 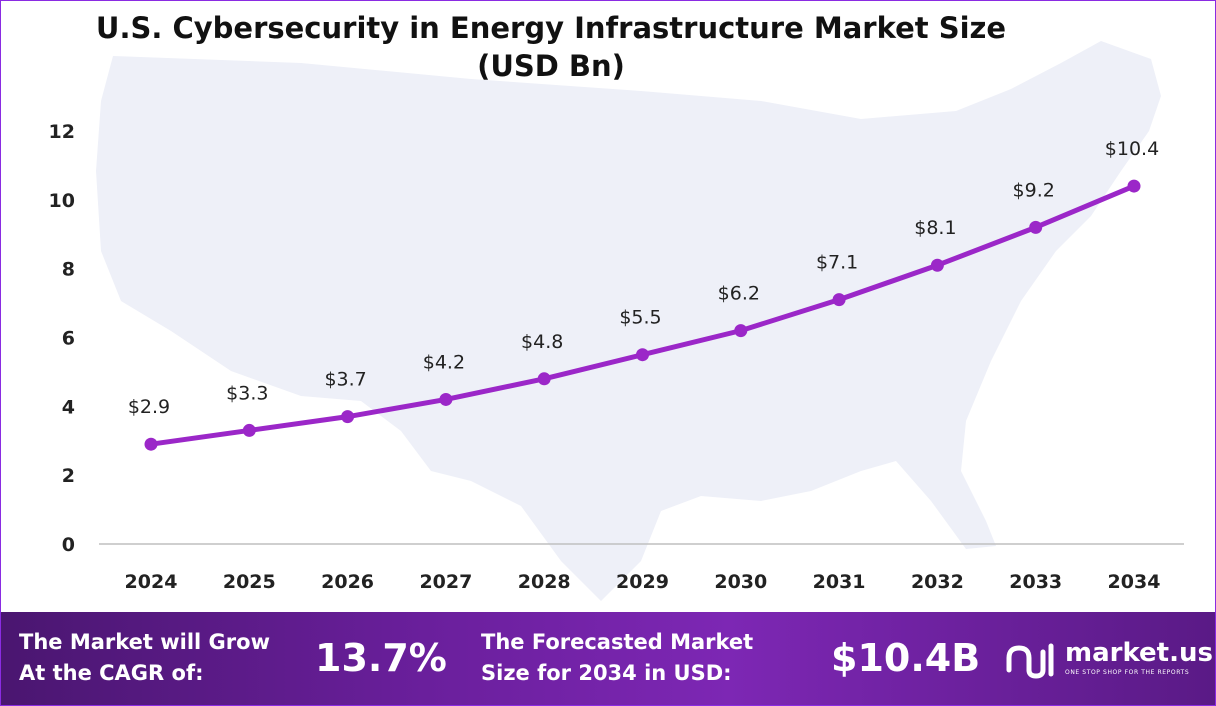 What do you see at coordinates (68, 476) in the screenshot?
I see `y-tick-label: 2` at bounding box center [68, 476].